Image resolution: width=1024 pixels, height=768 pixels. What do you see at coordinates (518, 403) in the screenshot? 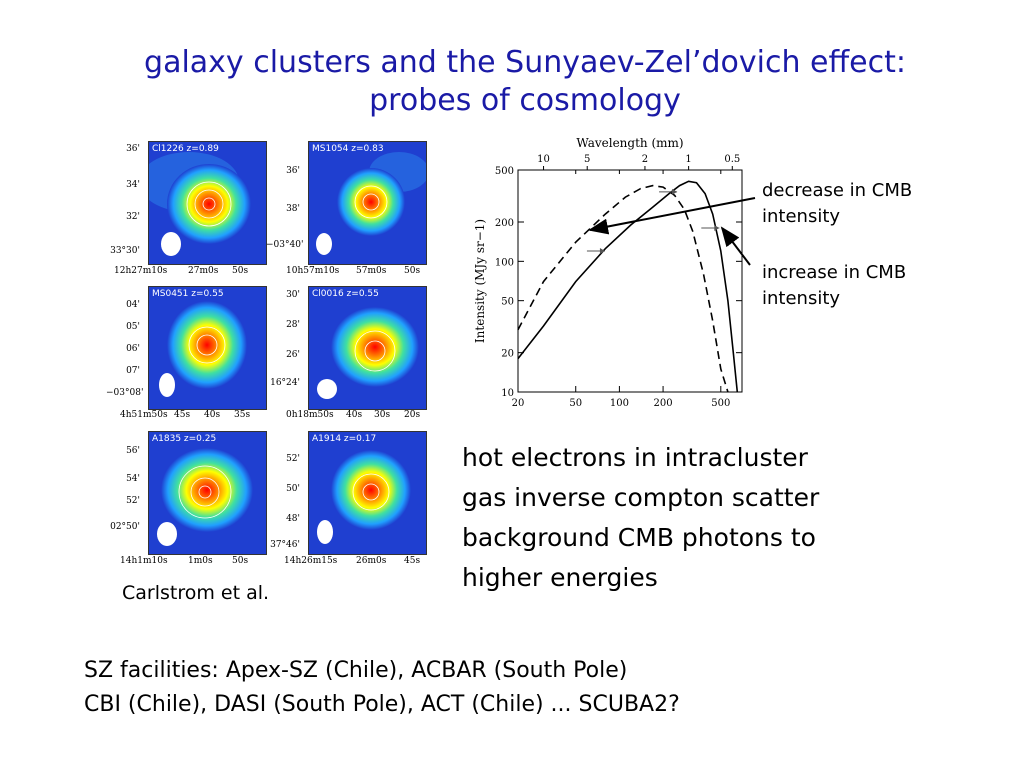
I see `x-tick-label: 20` at bounding box center [518, 403].